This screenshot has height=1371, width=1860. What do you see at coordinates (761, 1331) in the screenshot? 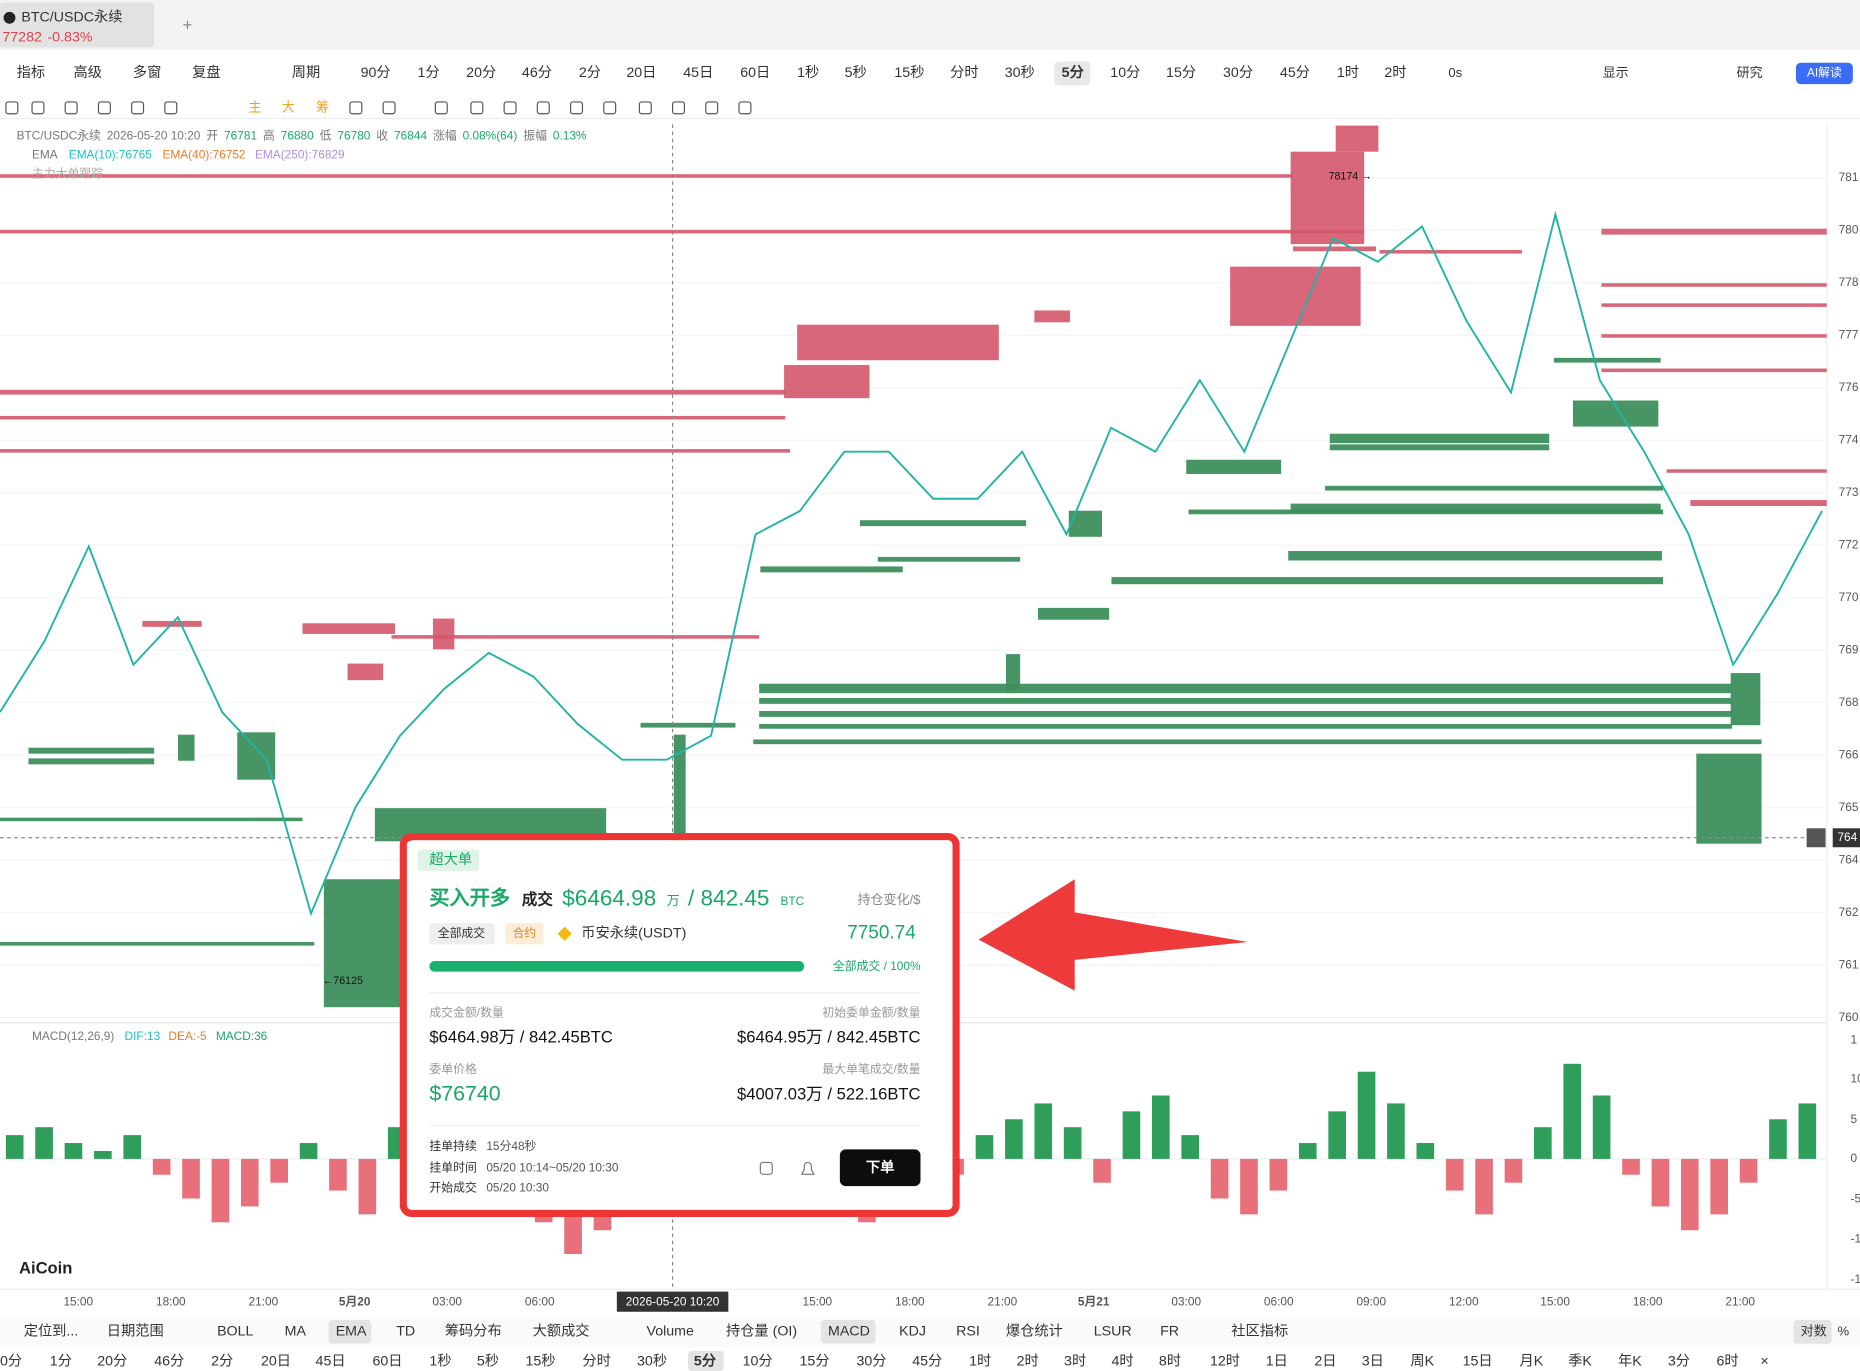
I see `indicator-button: 持仓量 (OI)` at bounding box center [761, 1331].